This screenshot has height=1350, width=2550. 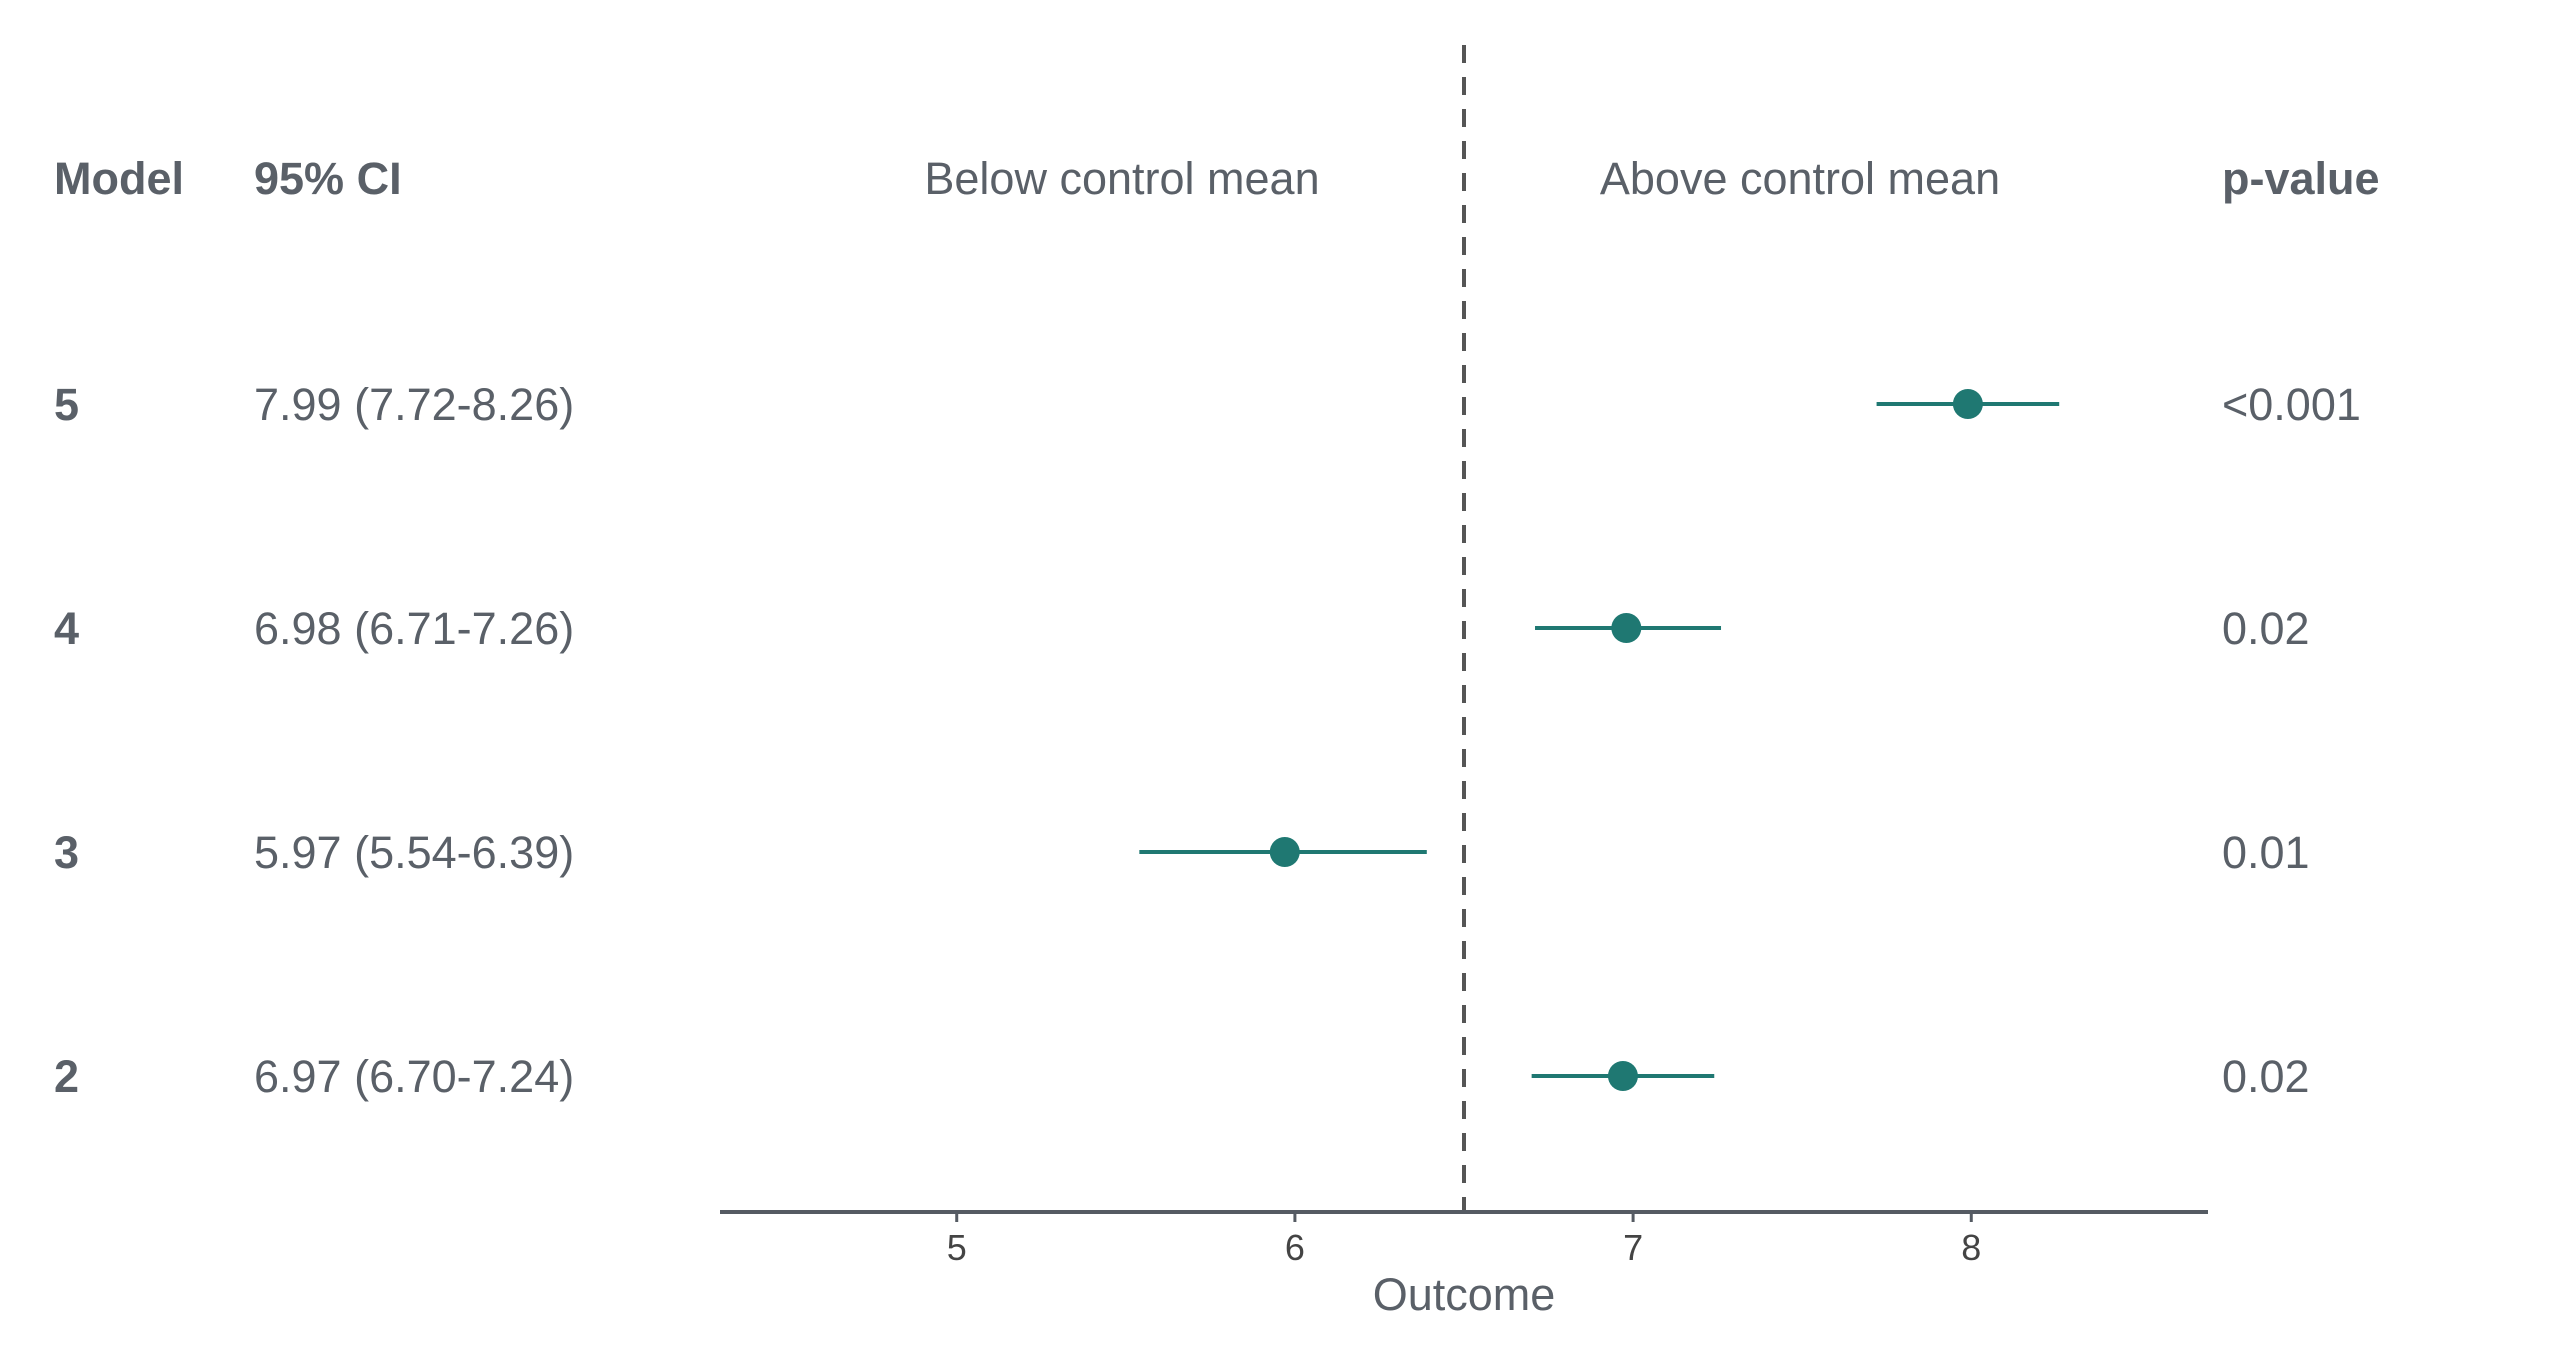 What do you see at coordinates (328, 178) in the screenshot?
I see `header-ci: 95% CI` at bounding box center [328, 178].